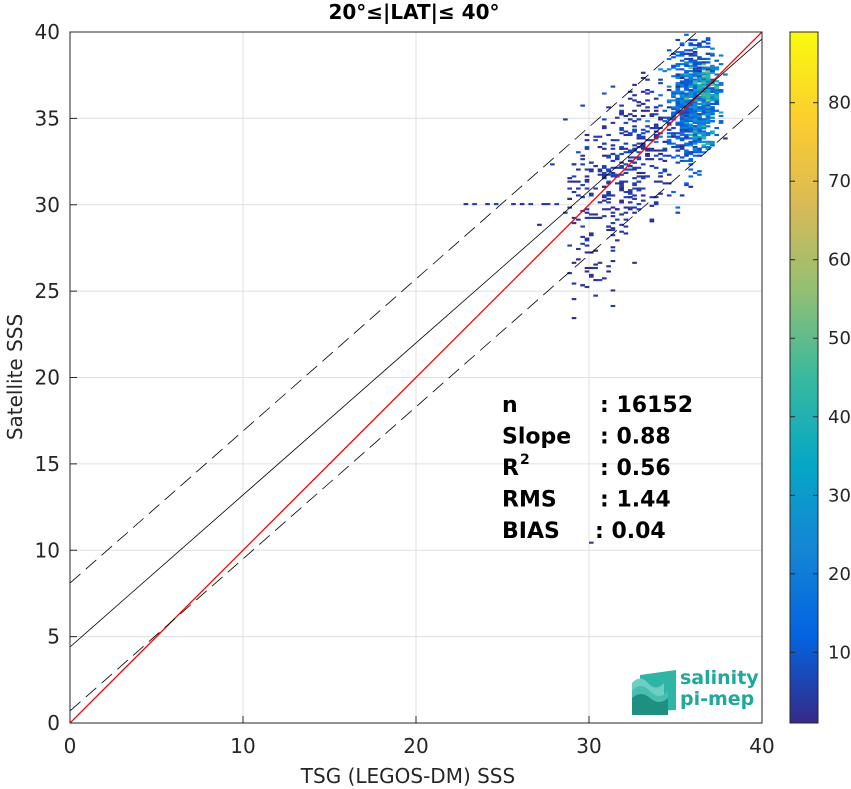  What do you see at coordinates (839, 181) in the screenshot?
I see `colorbar-tick-label: 70` at bounding box center [839, 181].